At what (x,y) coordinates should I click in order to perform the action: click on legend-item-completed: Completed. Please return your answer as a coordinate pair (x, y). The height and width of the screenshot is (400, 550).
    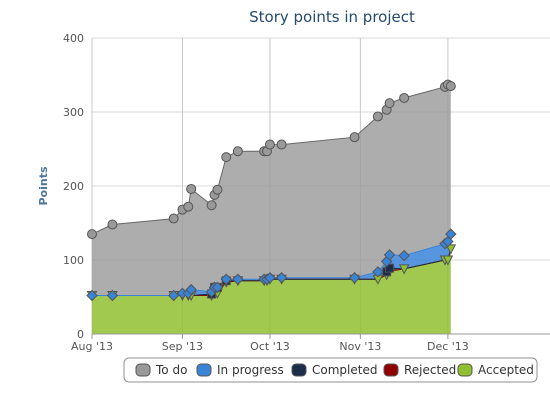
    Looking at the image, I should click on (334, 370).